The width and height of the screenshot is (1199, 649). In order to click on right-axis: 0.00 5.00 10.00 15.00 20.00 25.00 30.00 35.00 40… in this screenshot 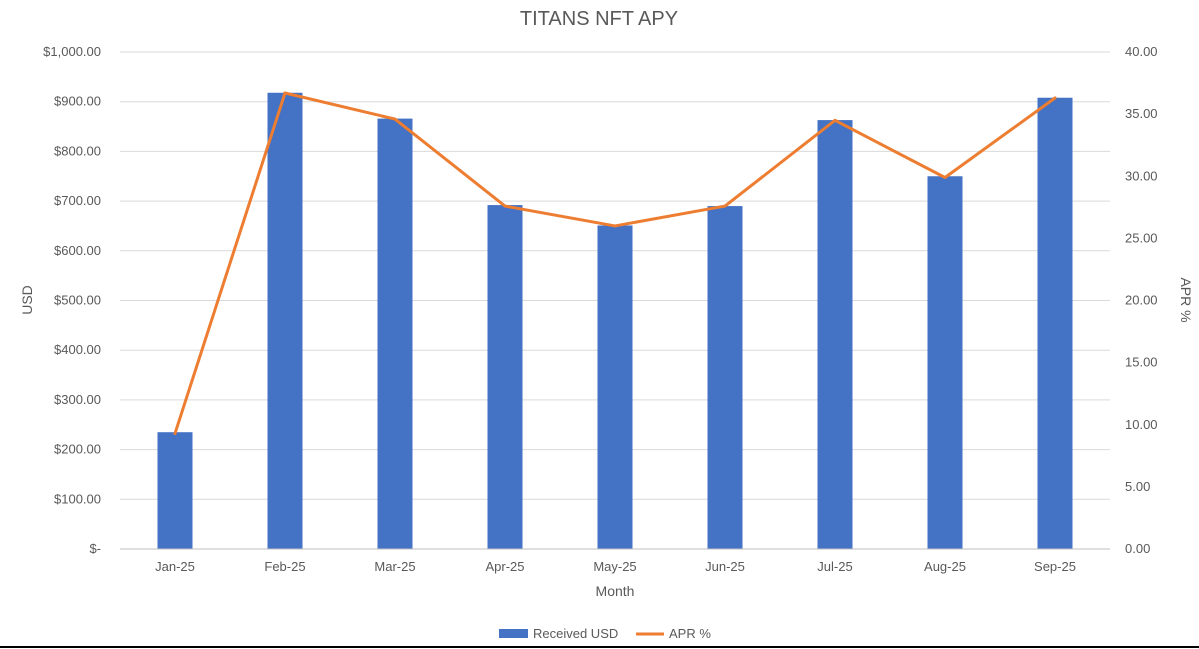, I will do `click(1141, 300)`.